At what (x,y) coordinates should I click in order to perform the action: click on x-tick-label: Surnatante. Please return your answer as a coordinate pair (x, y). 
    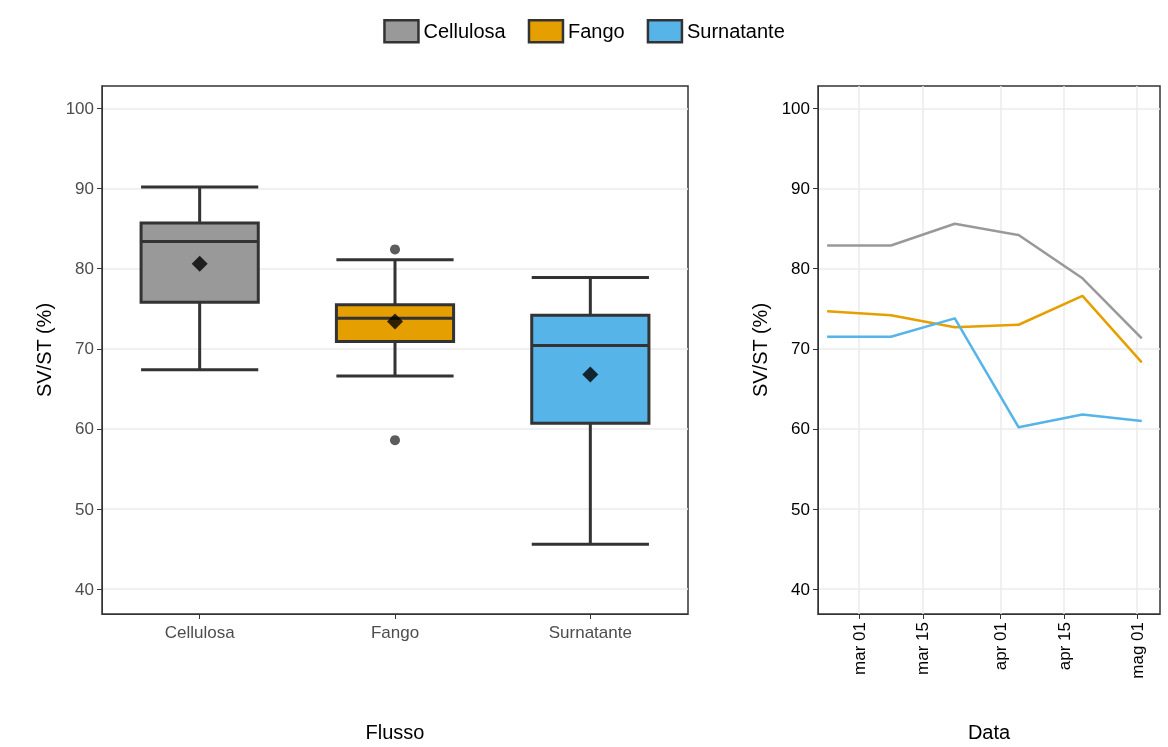
    Looking at the image, I should click on (590, 632).